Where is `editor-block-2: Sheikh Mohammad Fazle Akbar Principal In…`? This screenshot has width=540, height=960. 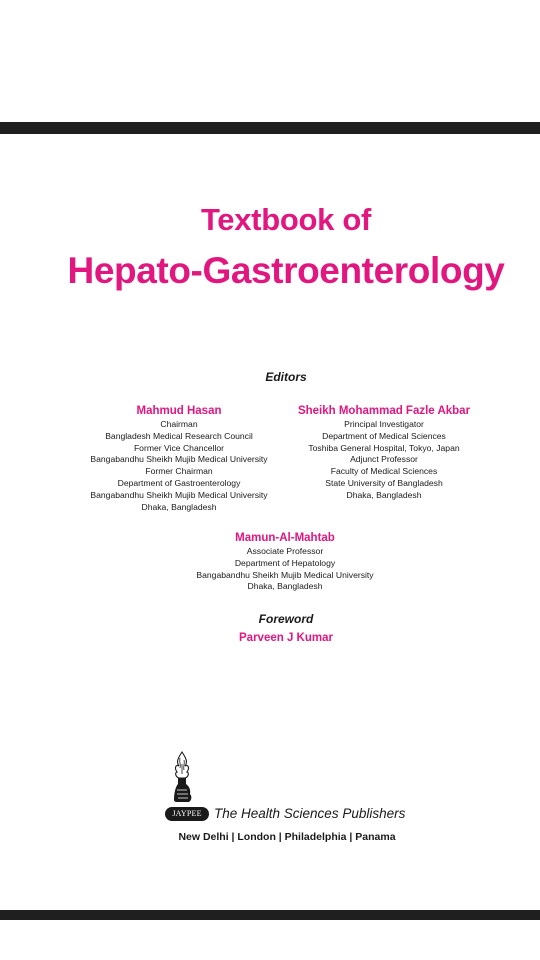
editor-block-2: Sheikh Mohammad Fazle Akbar Principal In… is located at coordinates (384, 453).